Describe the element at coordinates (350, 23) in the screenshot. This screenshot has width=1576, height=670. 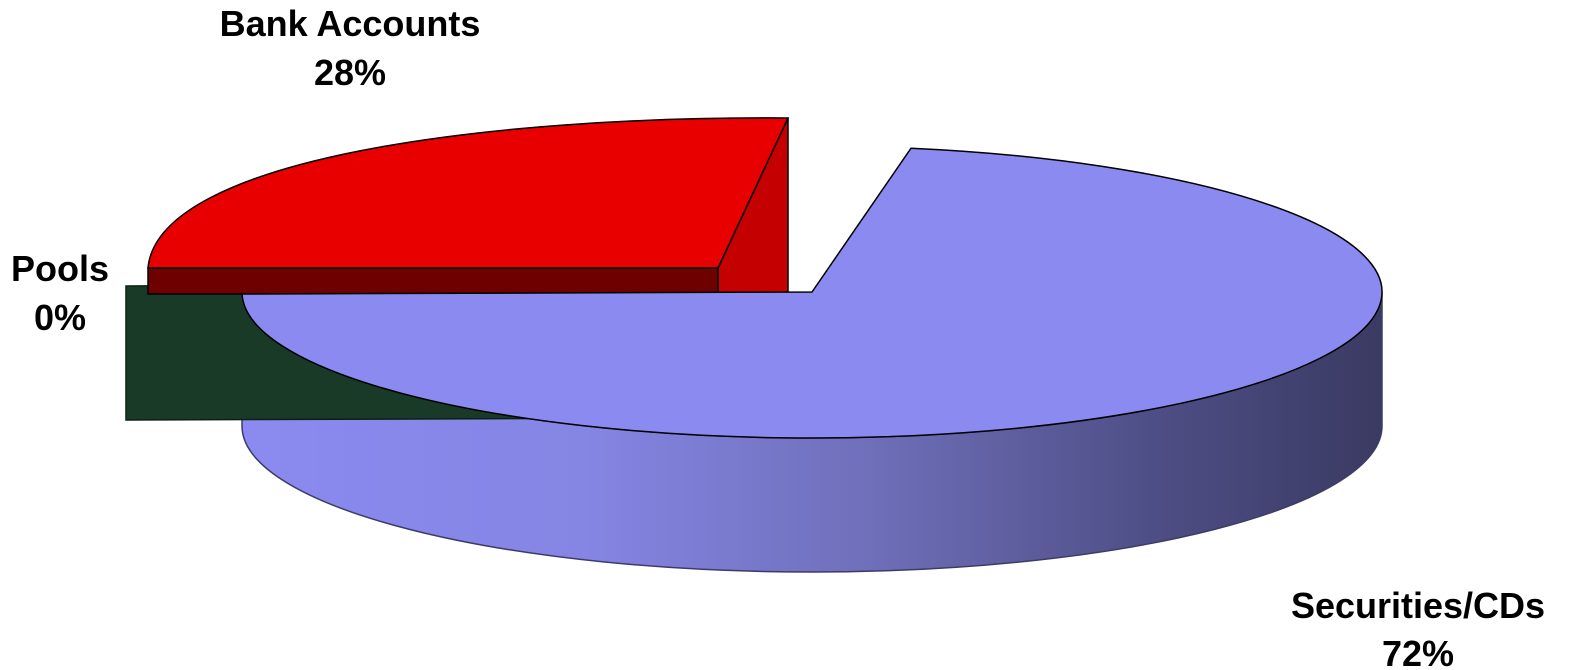
I see `slice-label-bank-accounts-name: Bank Accounts` at that location.